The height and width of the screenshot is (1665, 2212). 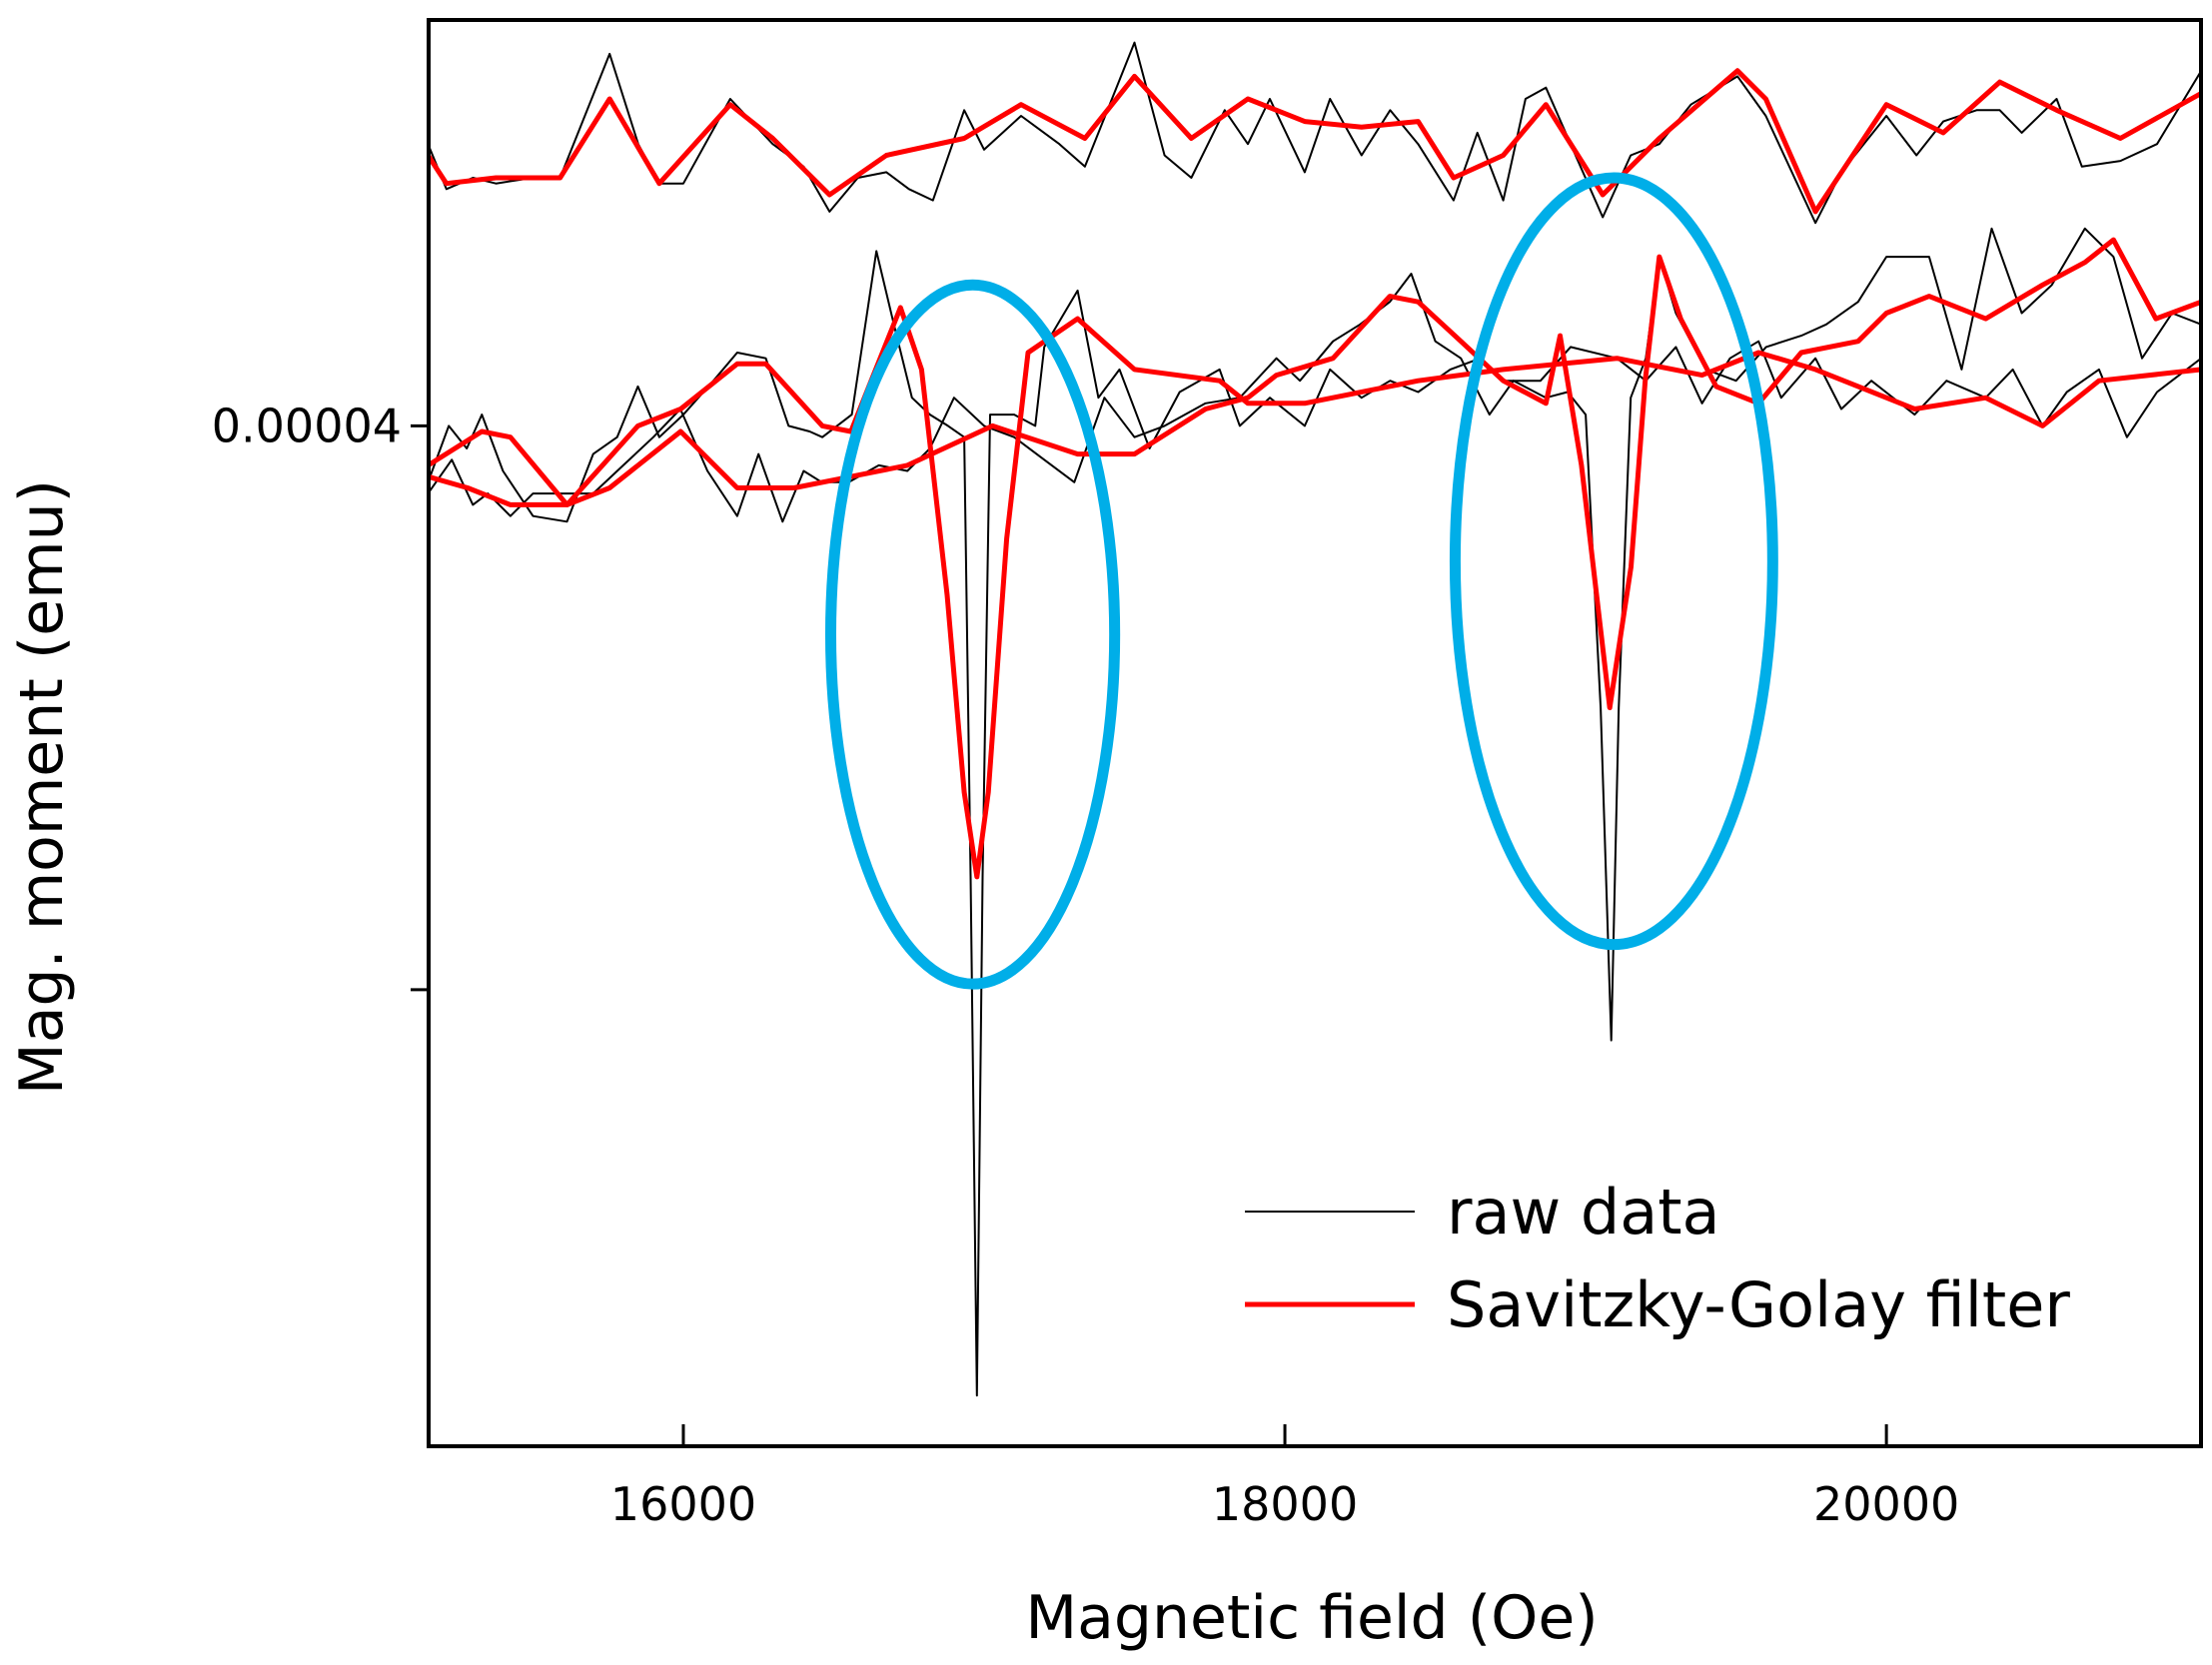 I want to click on series-raw-trace-a, so click(x=1315, y=133).